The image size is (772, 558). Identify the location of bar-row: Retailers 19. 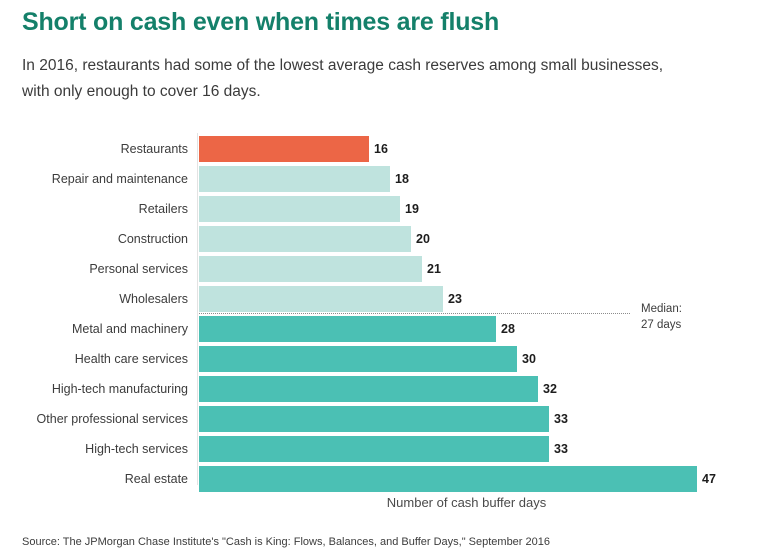
(386, 209).